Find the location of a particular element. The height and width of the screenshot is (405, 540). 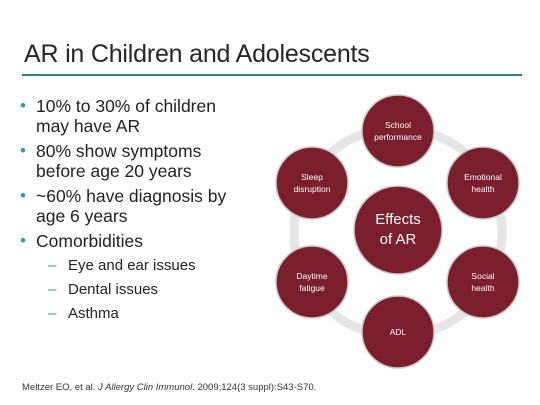

bullet-line: may have AR is located at coordinates (88, 126).